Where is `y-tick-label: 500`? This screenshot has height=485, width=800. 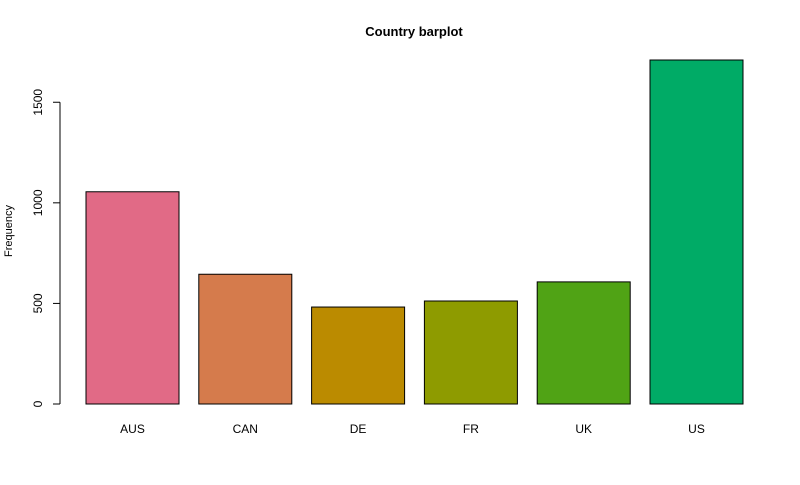
y-tick-label: 500 is located at coordinates (38, 303).